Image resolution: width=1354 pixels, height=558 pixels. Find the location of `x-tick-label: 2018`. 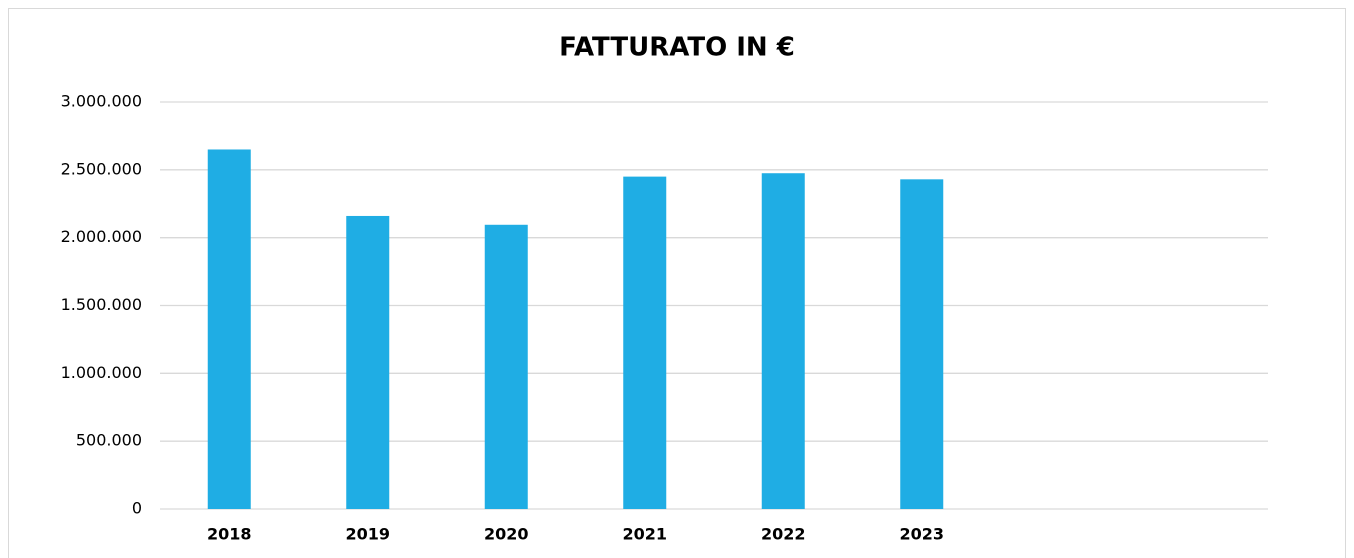

x-tick-label: 2018 is located at coordinates (229, 534).